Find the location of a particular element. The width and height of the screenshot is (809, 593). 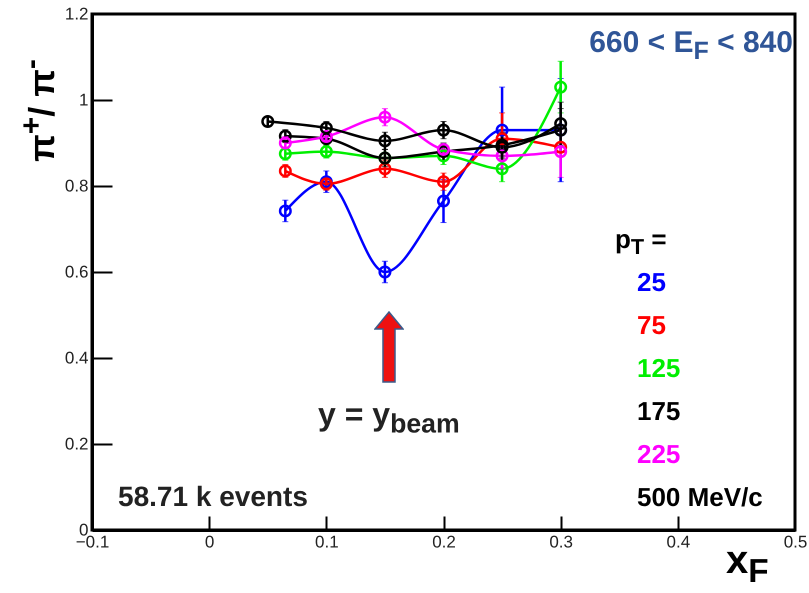

annotation: 660 < E$_{F}$ < 840 is located at coordinates (691, 45).